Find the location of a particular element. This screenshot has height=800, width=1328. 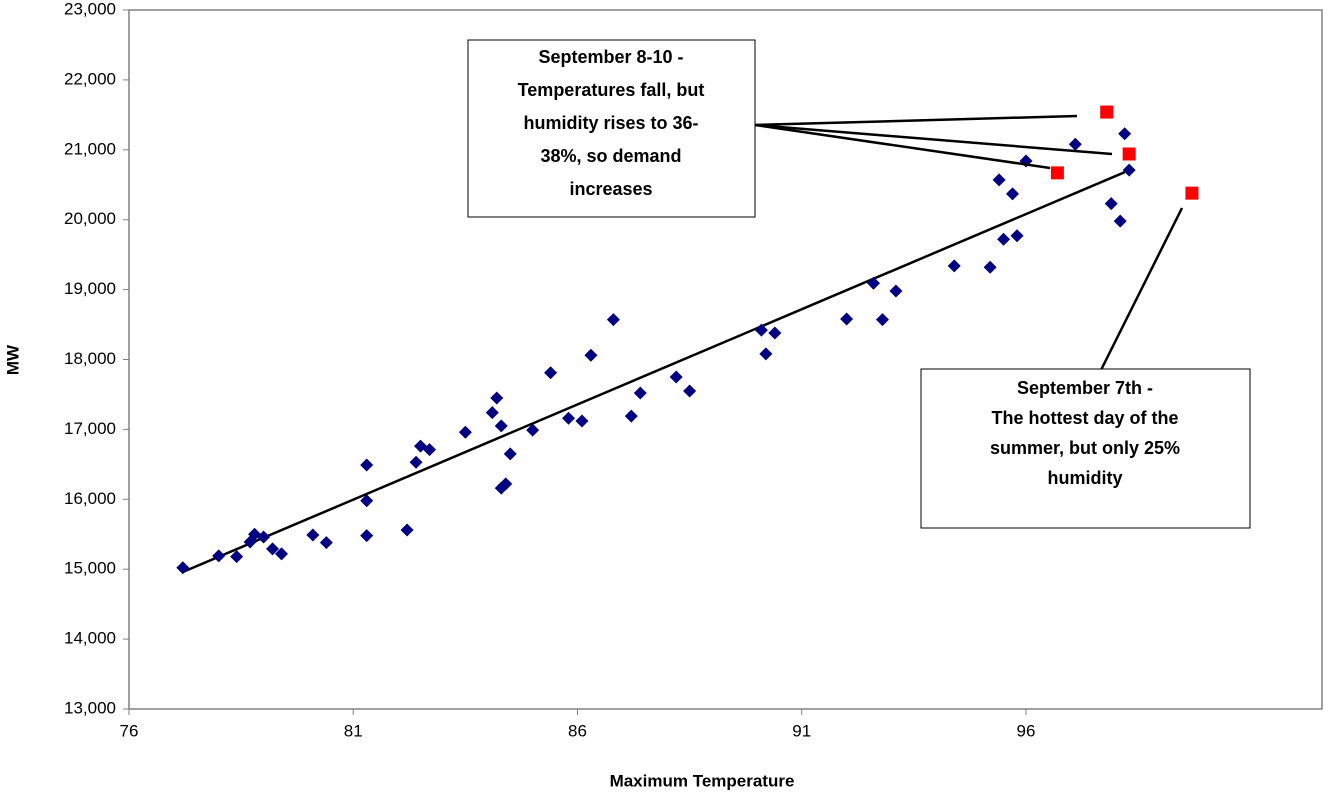

x-tick-label: 76 is located at coordinates (129, 730).